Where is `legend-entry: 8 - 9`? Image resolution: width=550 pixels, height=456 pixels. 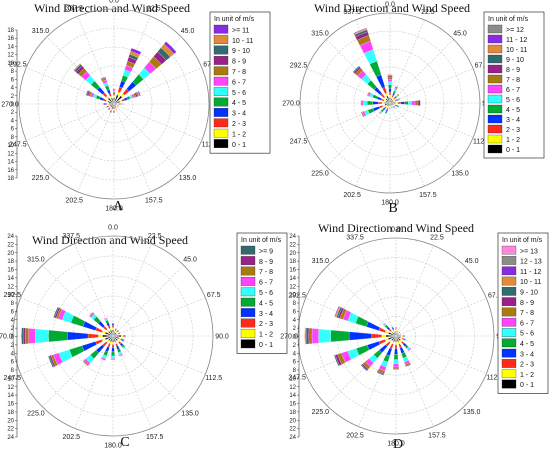 legend-entry: 8 - 9 is located at coordinates (239, 62).